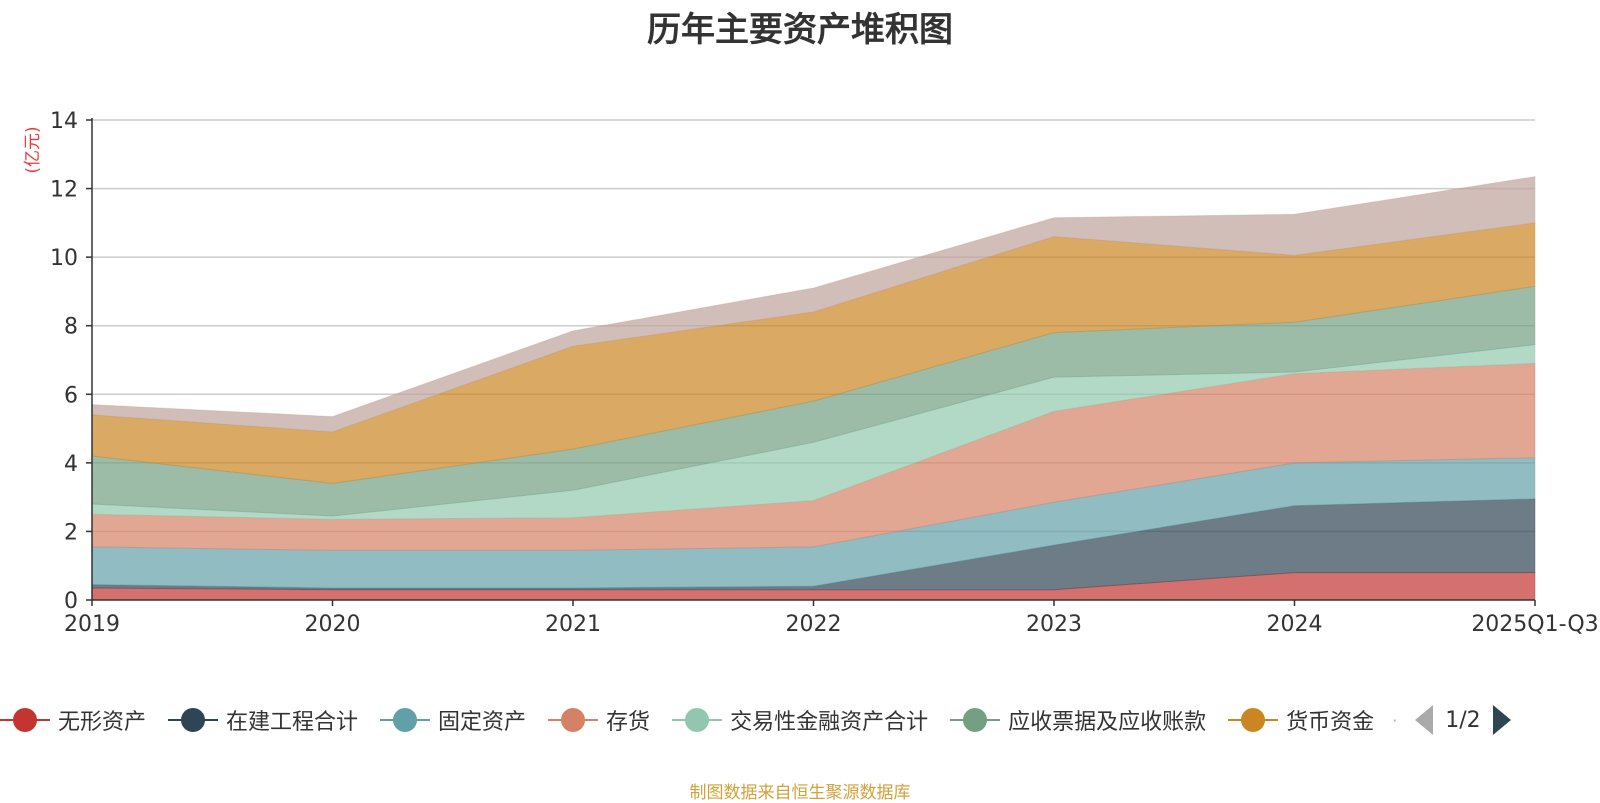  Describe the element at coordinates (800, 30) in the screenshot. I see `chart-title: 历年主要资产堆积图` at that location.